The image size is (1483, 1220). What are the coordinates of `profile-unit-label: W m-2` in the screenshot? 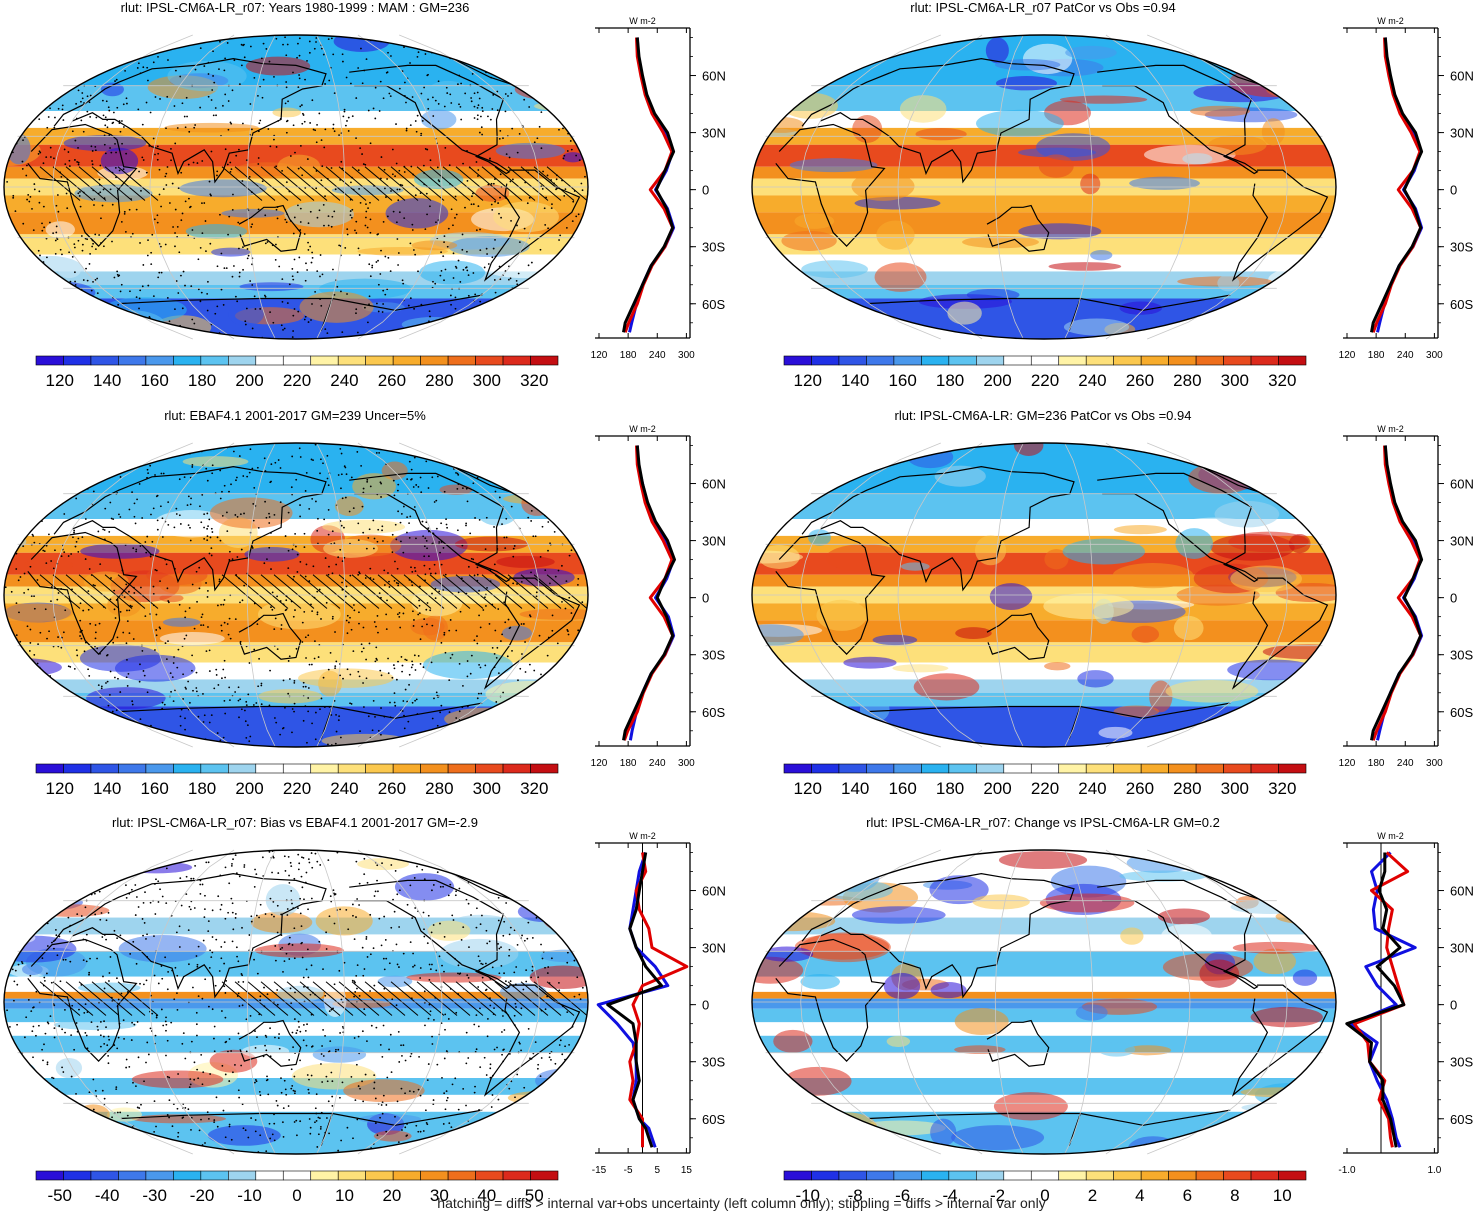 It's located at (642, 429).